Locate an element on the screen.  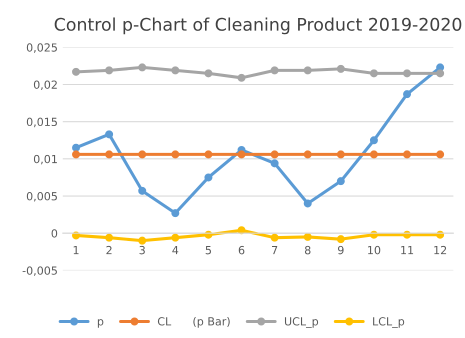
legend-label: UCL_p is located at coordinates (301, 322).